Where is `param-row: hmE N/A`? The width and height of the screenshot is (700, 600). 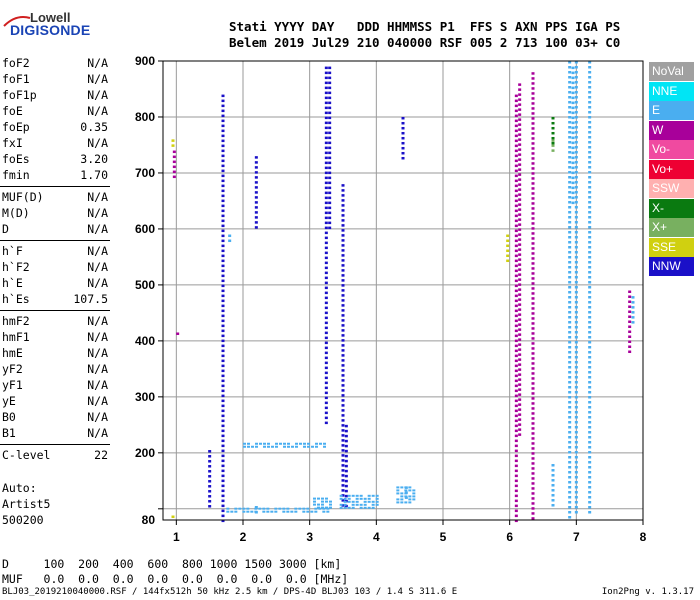 param-row: hmE N/A is located at coordinates (55, 354).